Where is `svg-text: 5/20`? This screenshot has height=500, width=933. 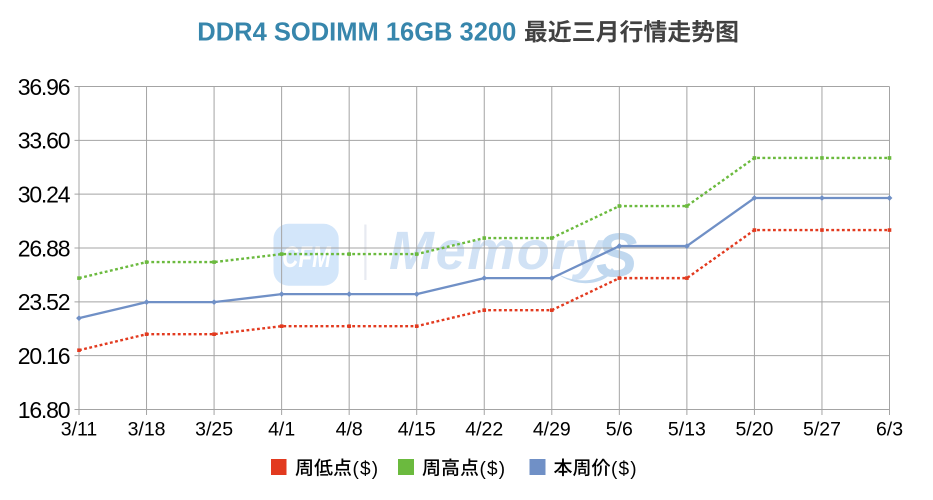 svg-text: 5/20 is located at coordinates (754, 429).